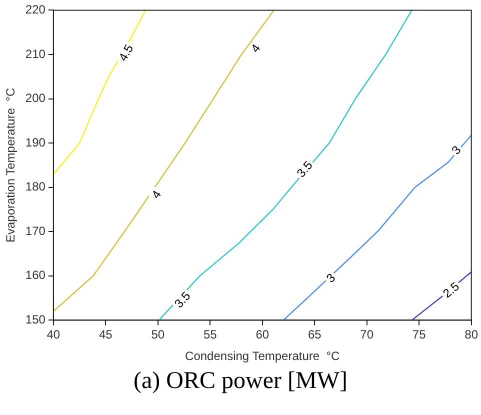 The image size is (481, 415). I want to click on x-tick-label: 40, so click(53, 335).